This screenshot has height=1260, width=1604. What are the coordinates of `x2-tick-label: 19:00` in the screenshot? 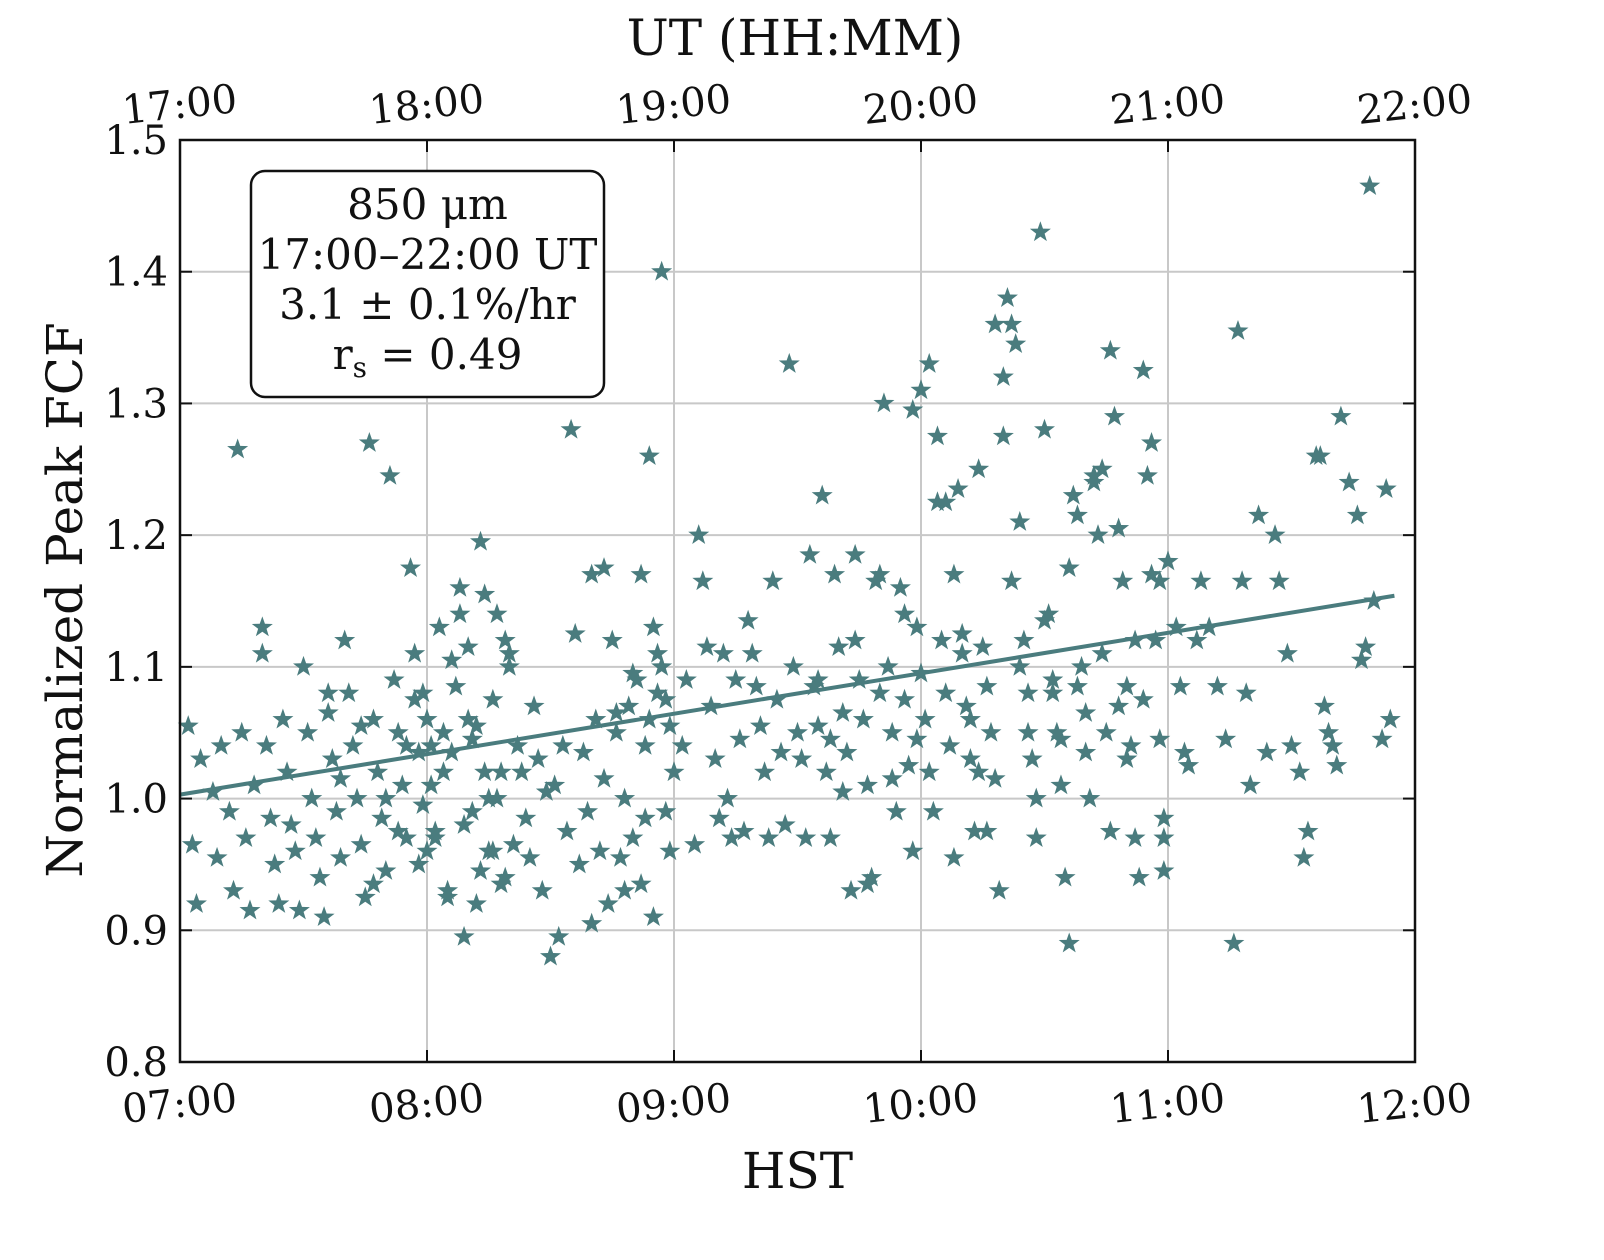 It's located at (673, 105).